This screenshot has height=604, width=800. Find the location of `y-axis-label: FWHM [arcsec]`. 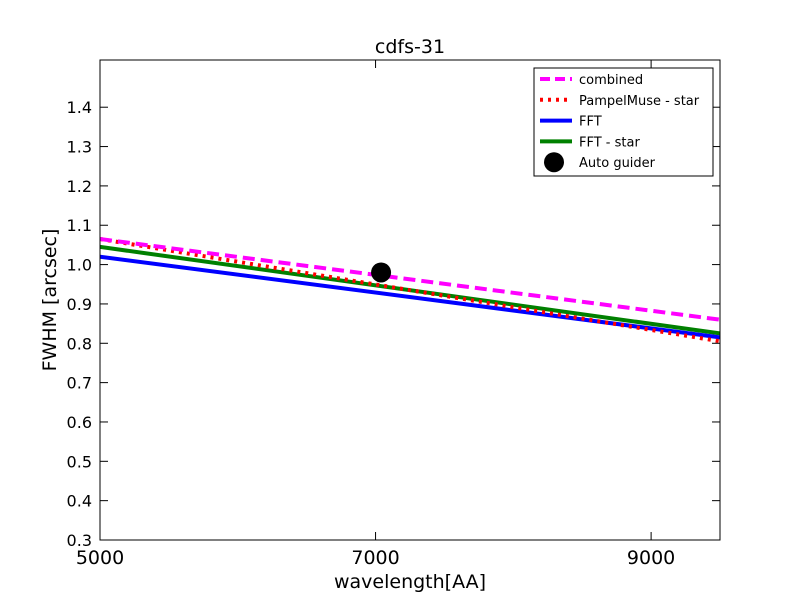

y-axis-label: FWHM [arcsec] is located at coordinates (50, 300).